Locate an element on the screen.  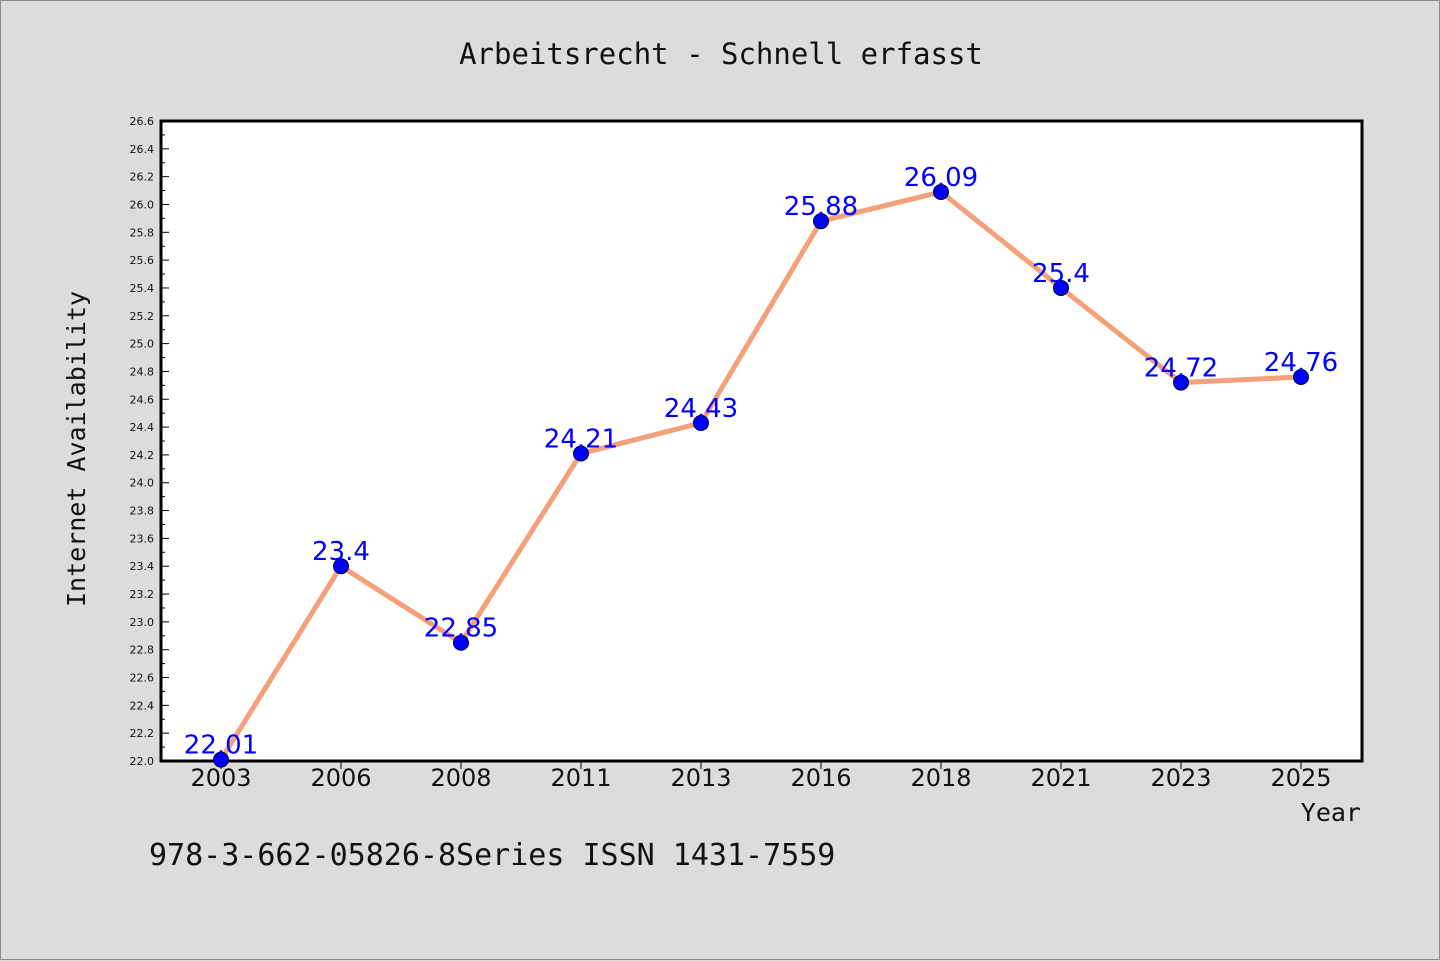
x-axis-label: Year is located at coordinates (1331, 812).